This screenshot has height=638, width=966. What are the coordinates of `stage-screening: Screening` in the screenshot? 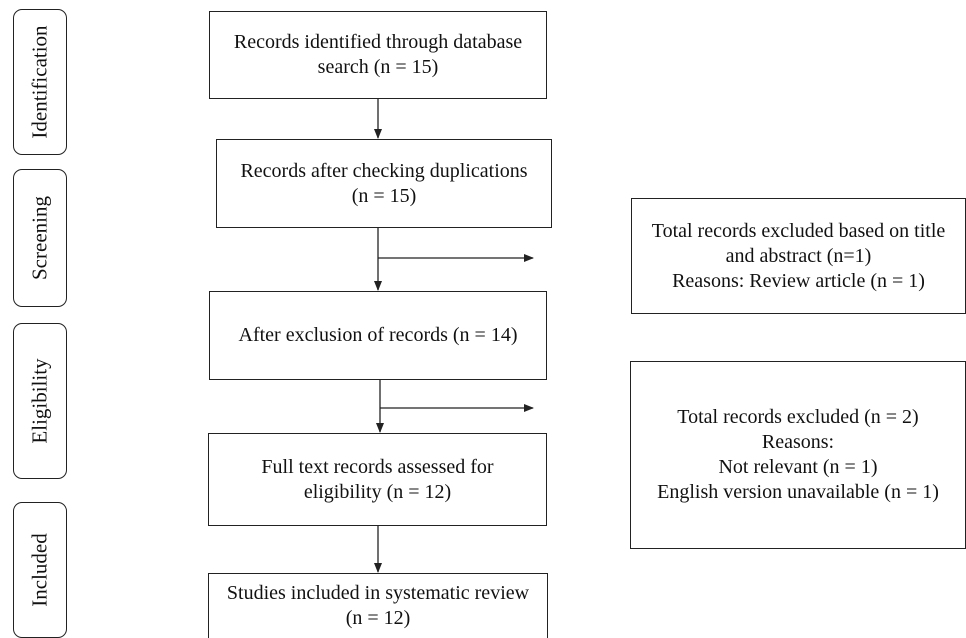 It's located at (40, 238).